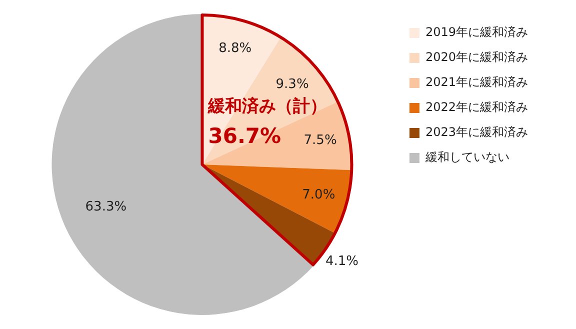 The height and width of the screenshot is (329, 576). I want to click on data-label: 4.1%, so click(341, 261).